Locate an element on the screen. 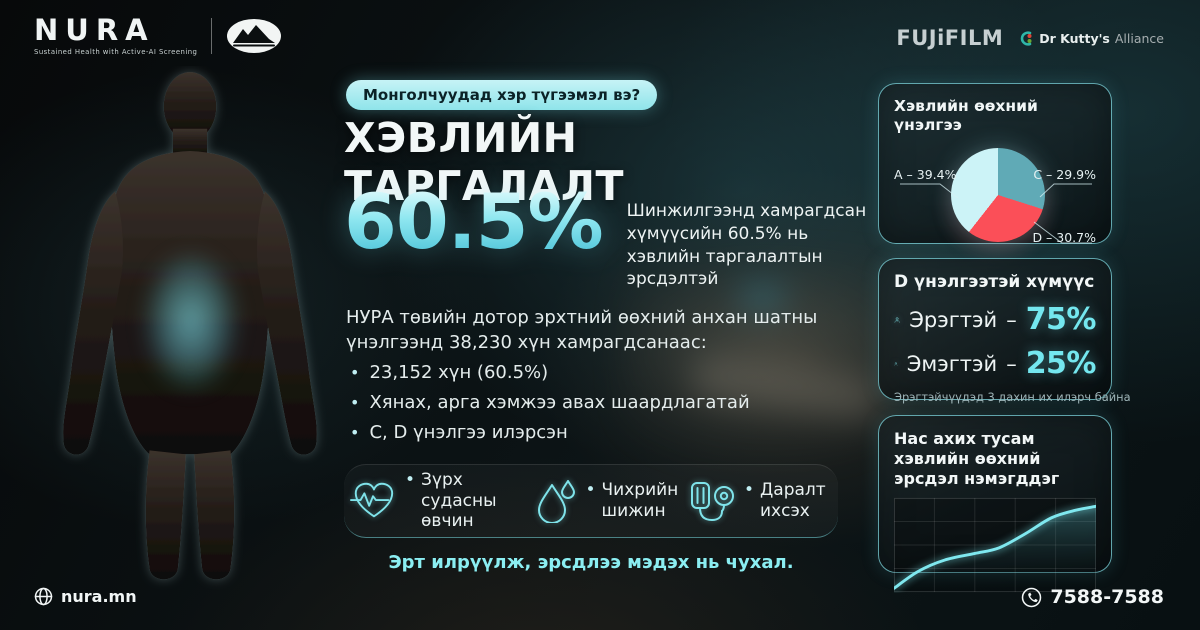  panel-title: D үнэлгээтэй хүмүүс is located at coordinates (994, 282).